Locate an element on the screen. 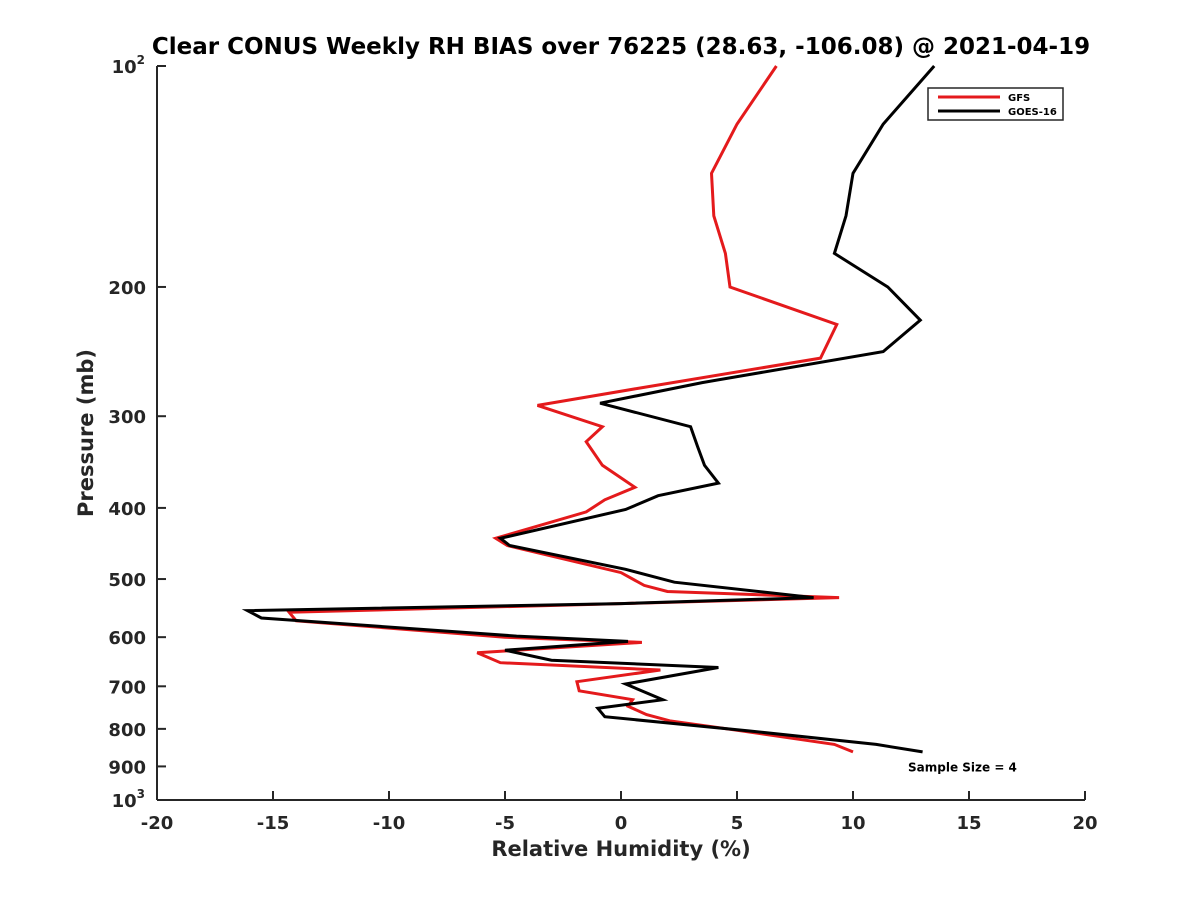  y-tick-label: 400 is located at coordinates (127, 509).